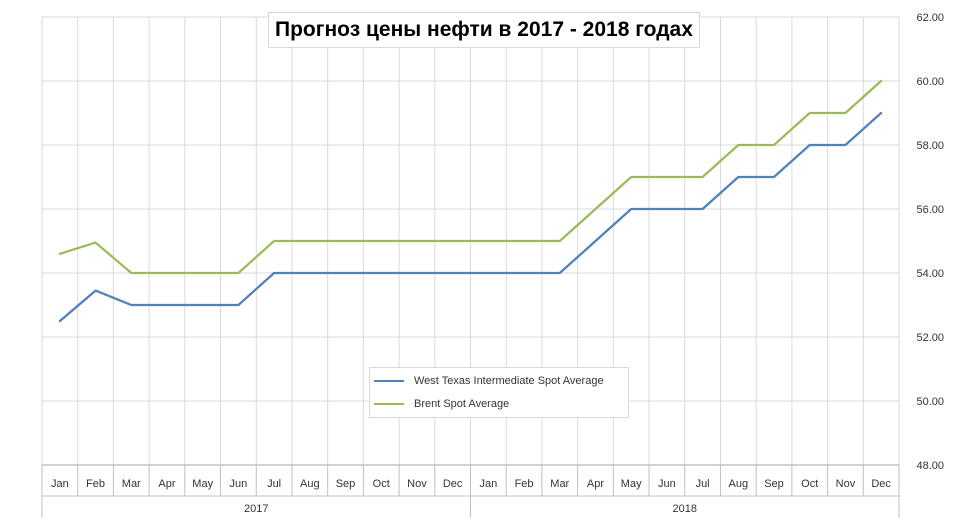  Describe the element at coordinates (930, 402) in the screenshot. I see `y-tick-label: 50.00` at that location.